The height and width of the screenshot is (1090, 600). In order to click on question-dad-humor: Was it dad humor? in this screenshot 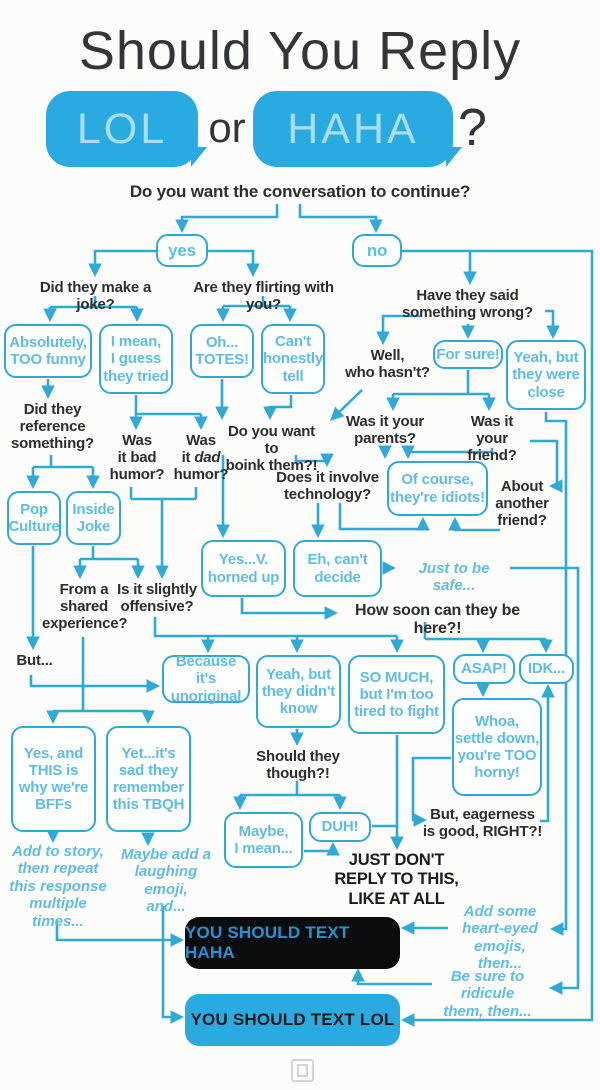, I will do `click(201, 457)`.